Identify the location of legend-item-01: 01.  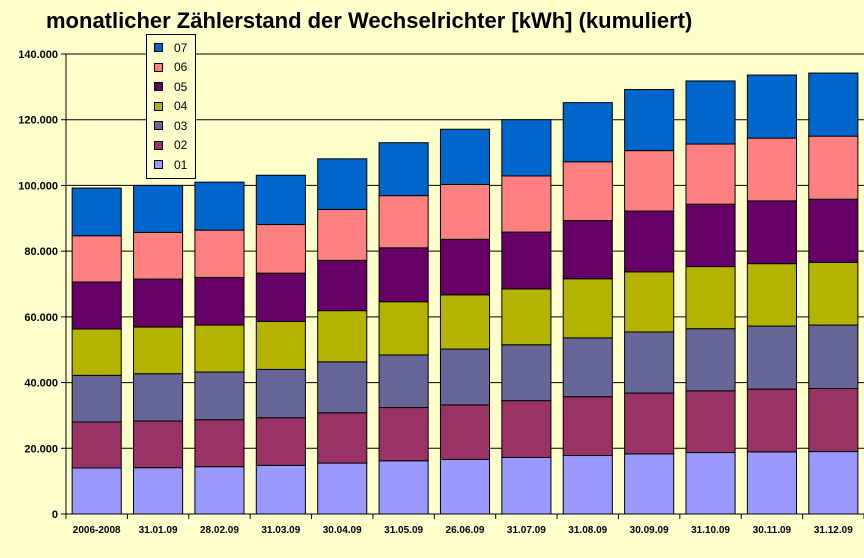
(174, 165).